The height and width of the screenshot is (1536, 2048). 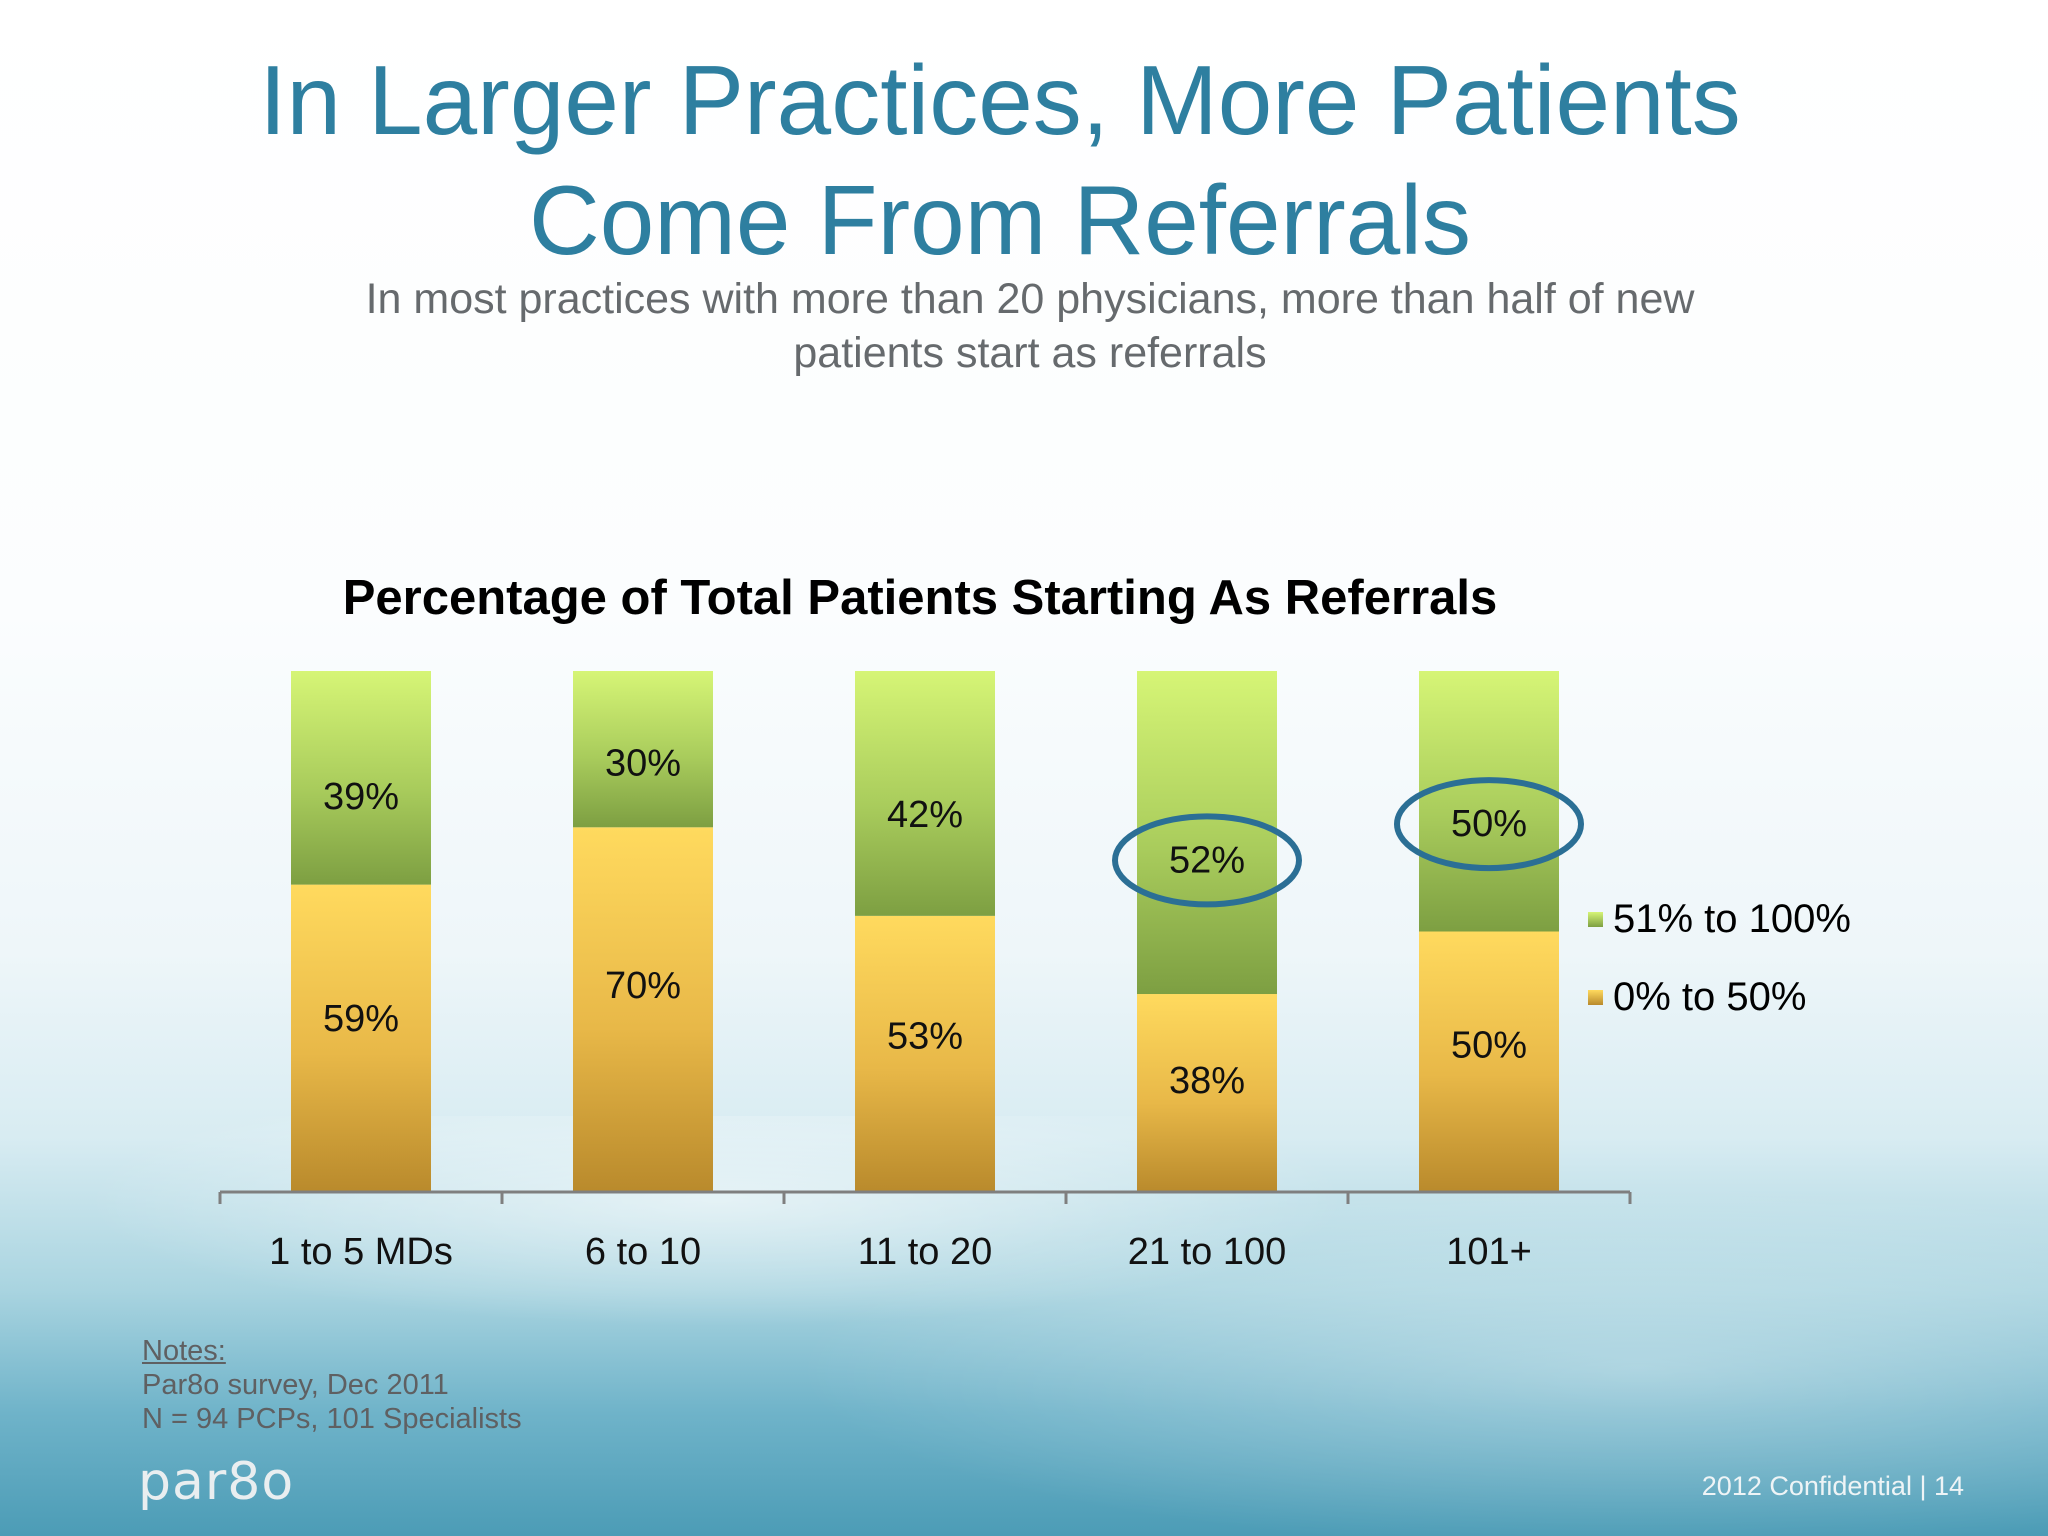 What do you see at coordinates (643, 764) in the screenshot?
I see `label-high-6-to-10: 30%` at bounding box center [643, 764].